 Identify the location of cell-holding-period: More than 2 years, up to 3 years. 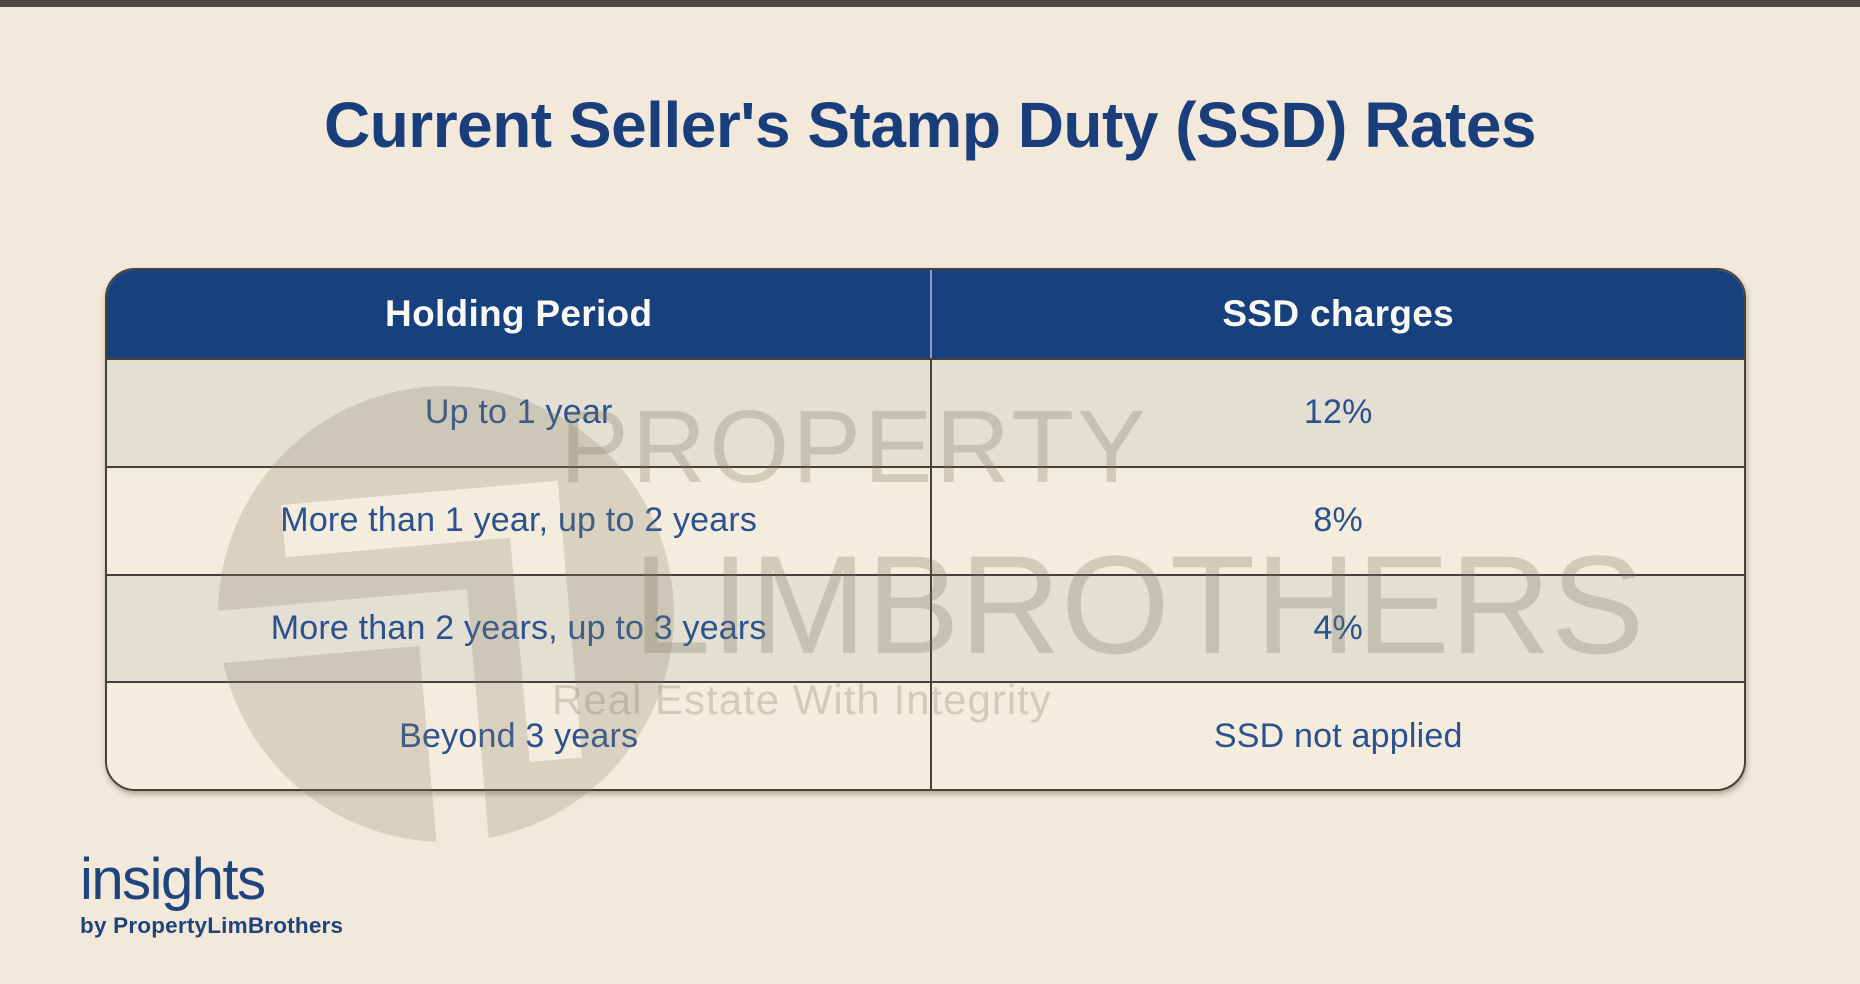
(520, 628).